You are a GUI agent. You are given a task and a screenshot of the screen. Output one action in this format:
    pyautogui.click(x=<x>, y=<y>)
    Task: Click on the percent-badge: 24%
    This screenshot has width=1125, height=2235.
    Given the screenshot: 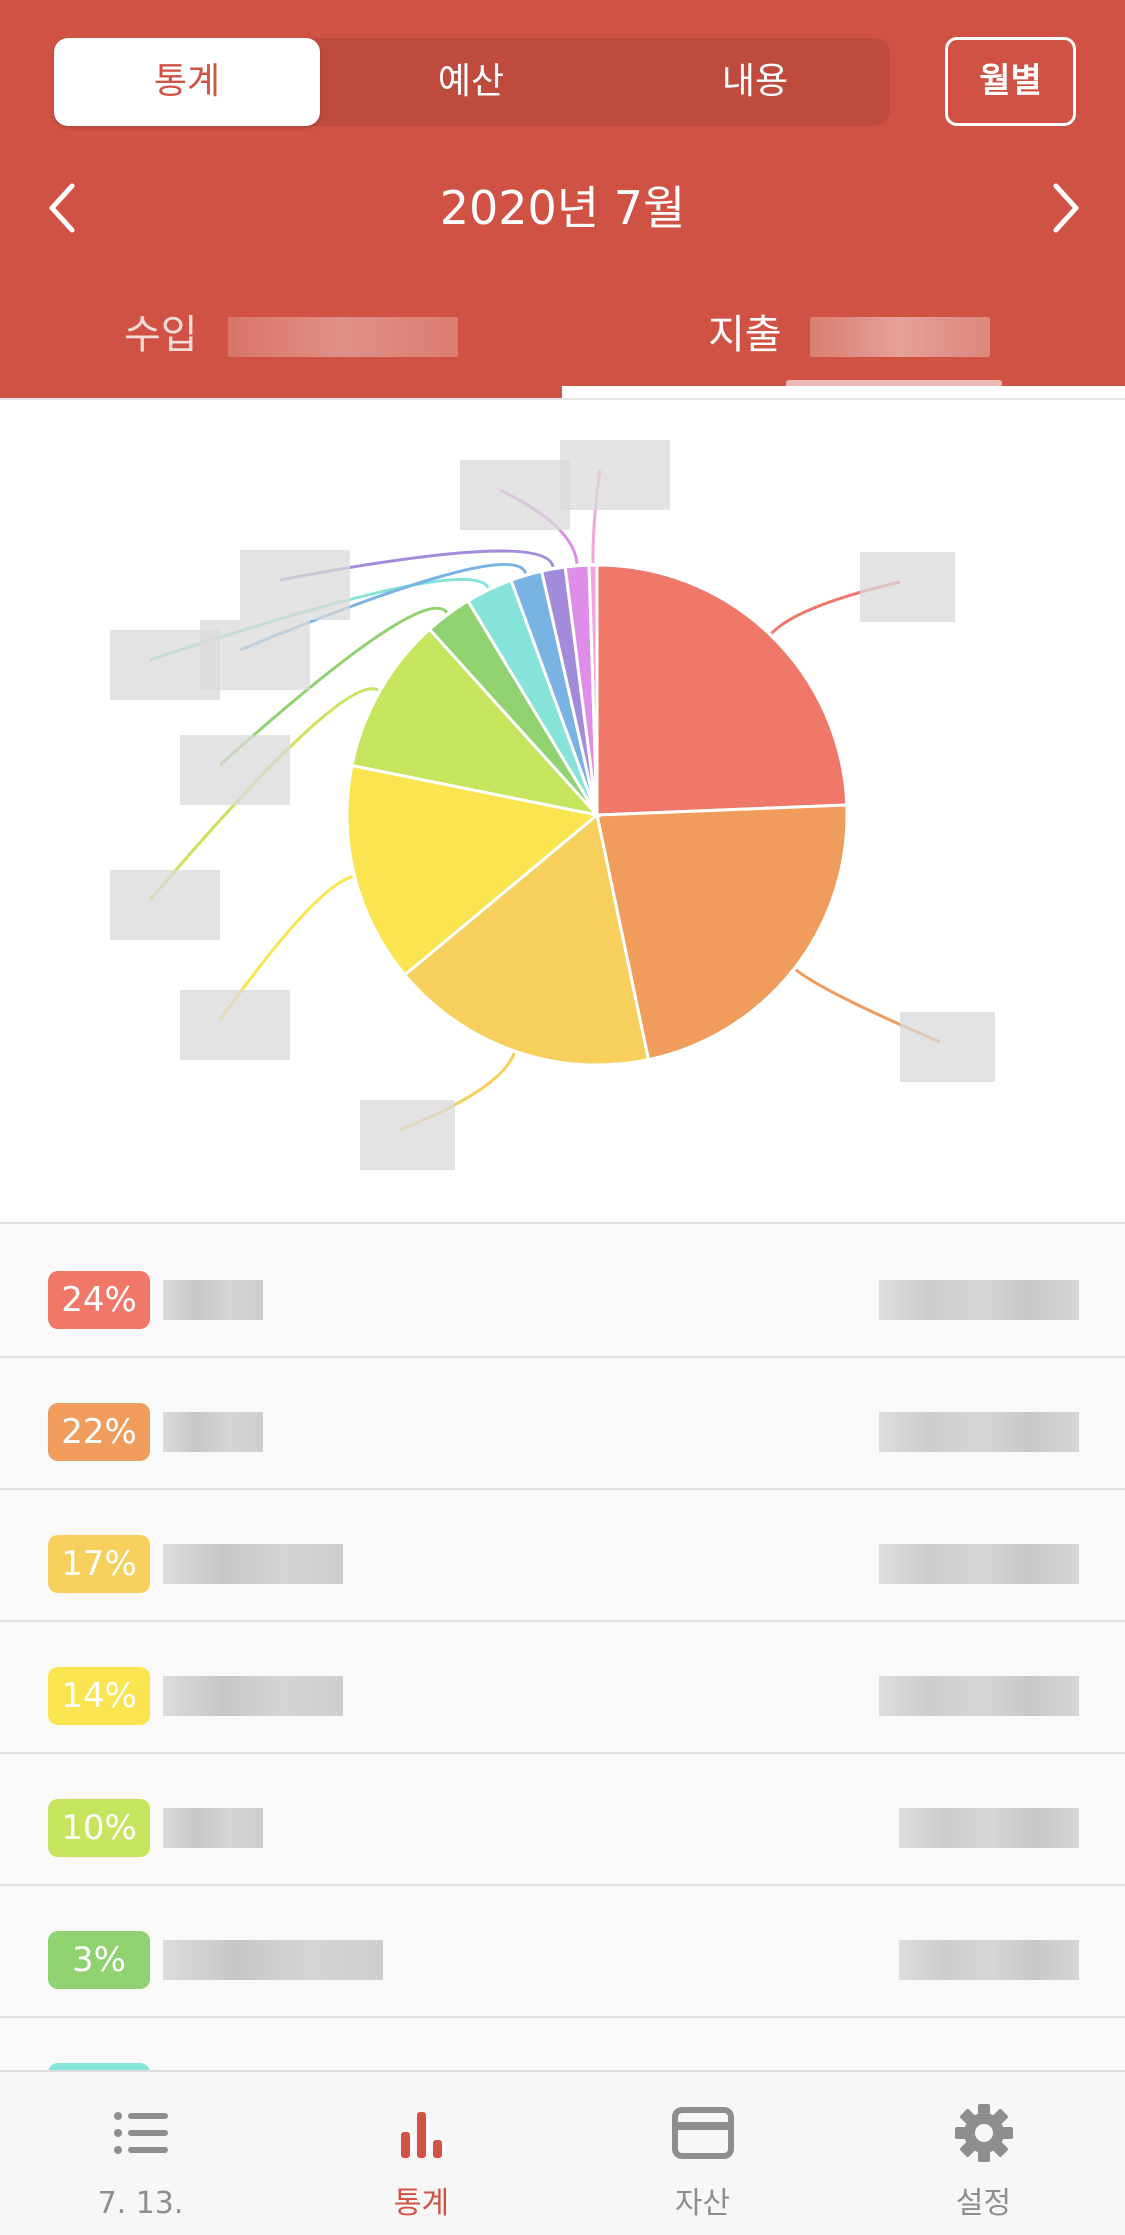 What is the action you would take?
    pyautogui.click(x=99, y=1300)
    